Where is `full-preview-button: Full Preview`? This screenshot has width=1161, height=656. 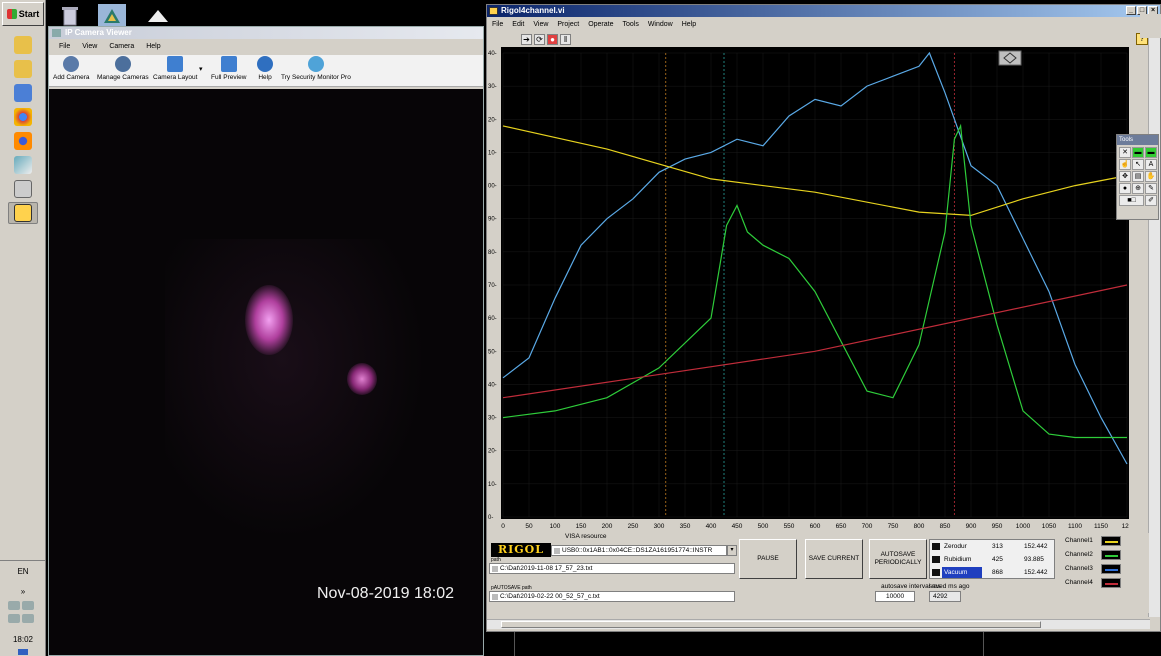
full-preview-button: Full Preview is located at coordinates (228, 71).